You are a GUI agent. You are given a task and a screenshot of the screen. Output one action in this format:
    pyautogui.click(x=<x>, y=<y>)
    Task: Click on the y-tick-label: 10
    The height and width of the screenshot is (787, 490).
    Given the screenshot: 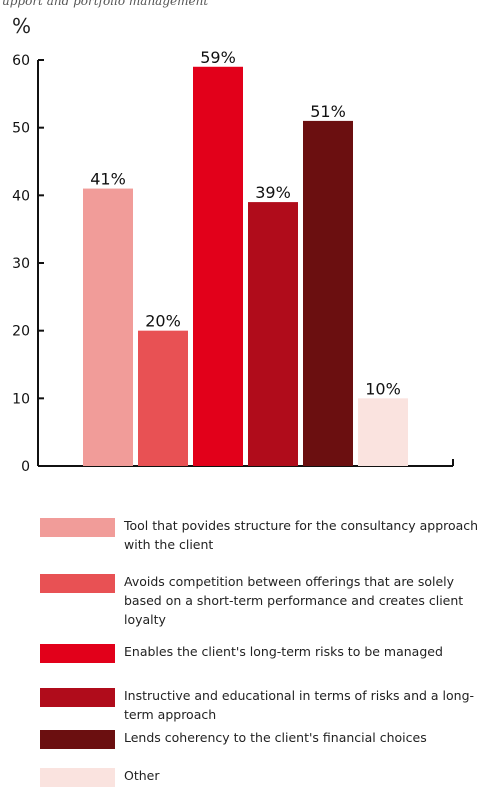 What is the action you would take?
    pyautogui.click(x=21, y=399)
    